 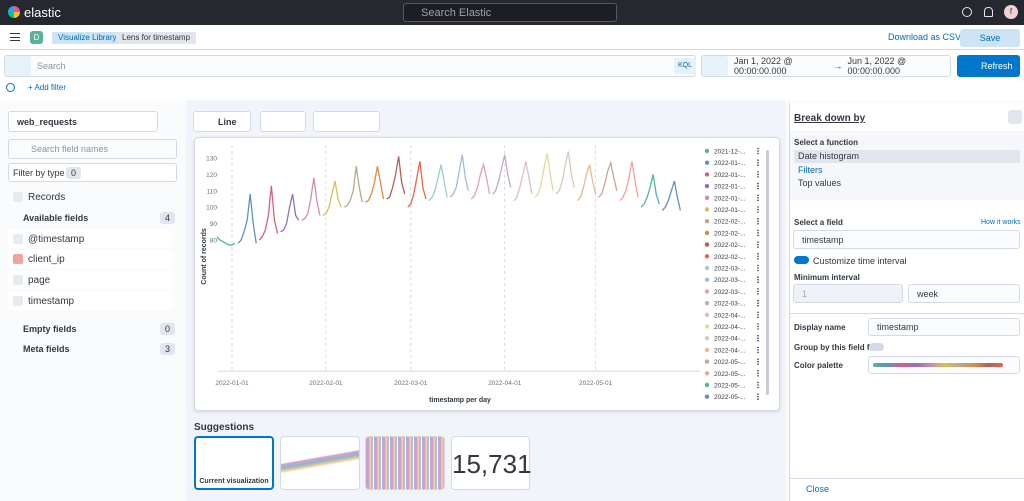 I want to click on save-button: Save, so click(x=990, y=38).